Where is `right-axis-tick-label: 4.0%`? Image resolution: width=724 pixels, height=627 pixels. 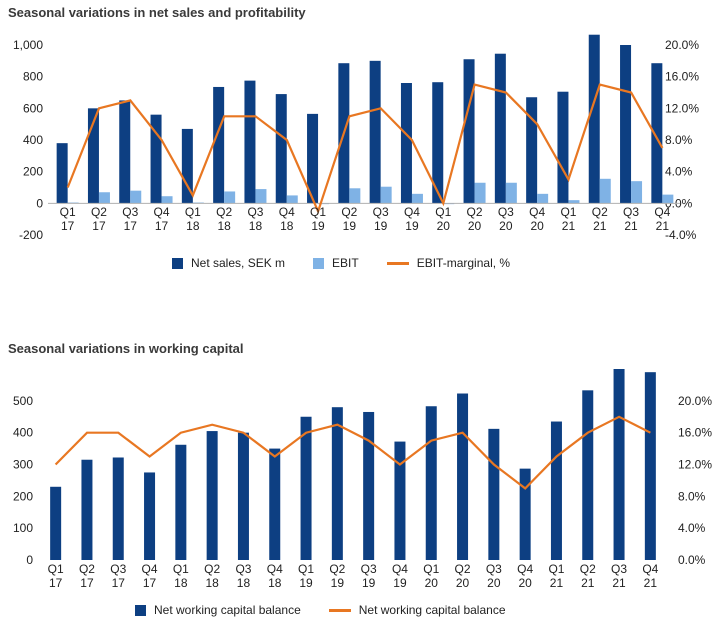
right-axis-tick-label: 4.0% is located at coordinates (679, 172).